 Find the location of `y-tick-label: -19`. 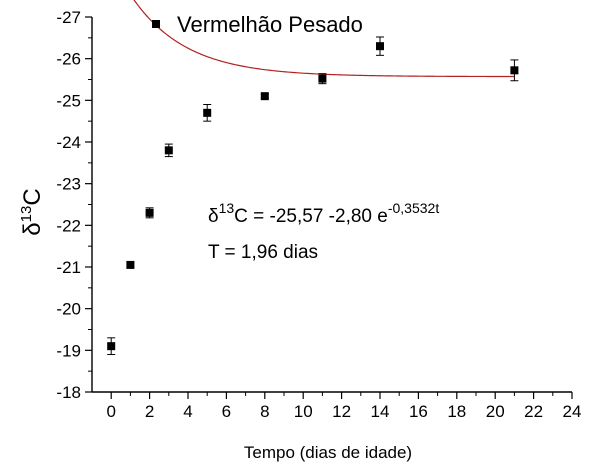

y-tick-label: -19 is located at coordinates (68, 350).